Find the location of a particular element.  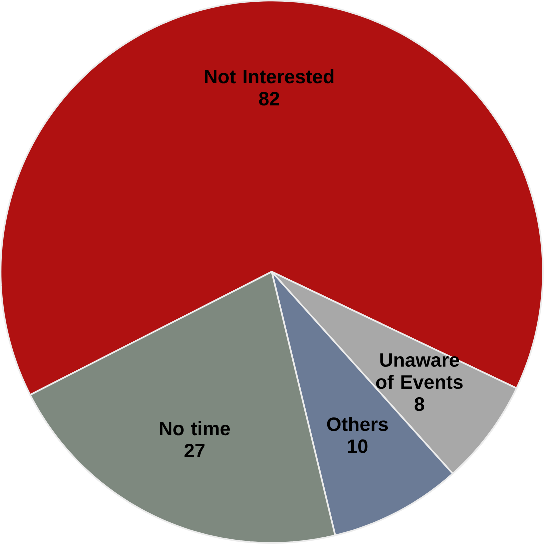

slice-label: Unaware of Events is located at coordinates (419, 372).